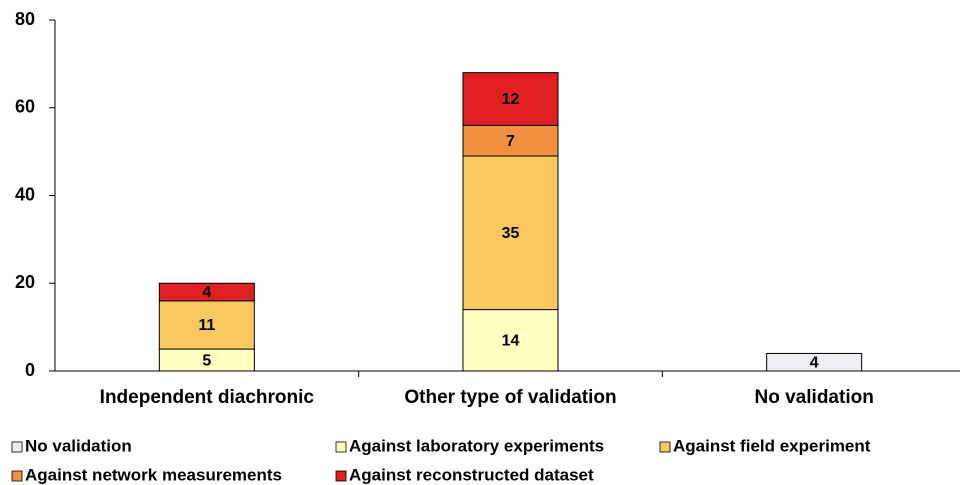 The image size is (960, 485). I want to click on data-label: 5, so click(206, 360).